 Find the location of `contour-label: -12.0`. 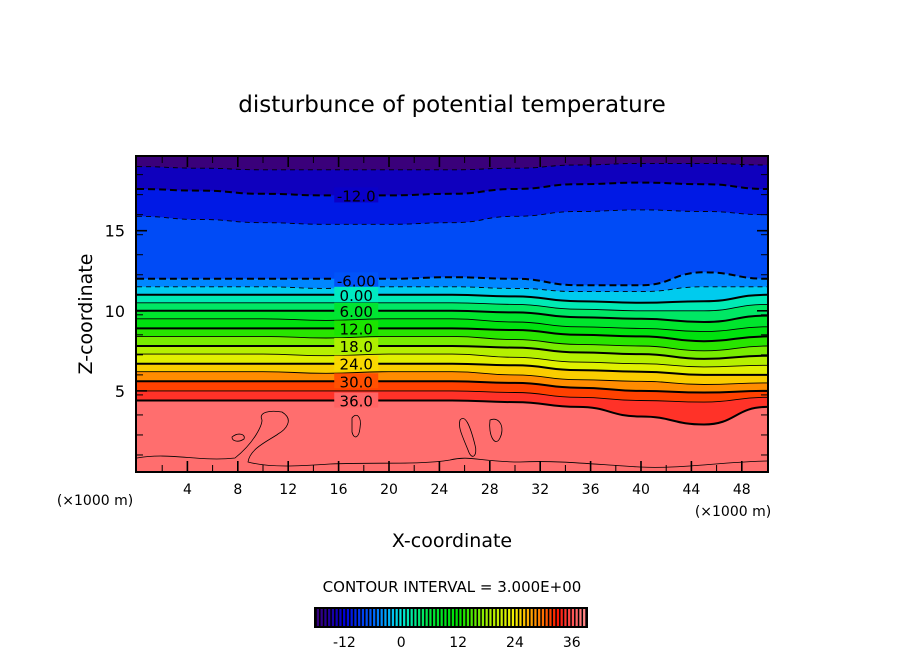

contour-label: -12.0 is located at coordinates (356, 196).